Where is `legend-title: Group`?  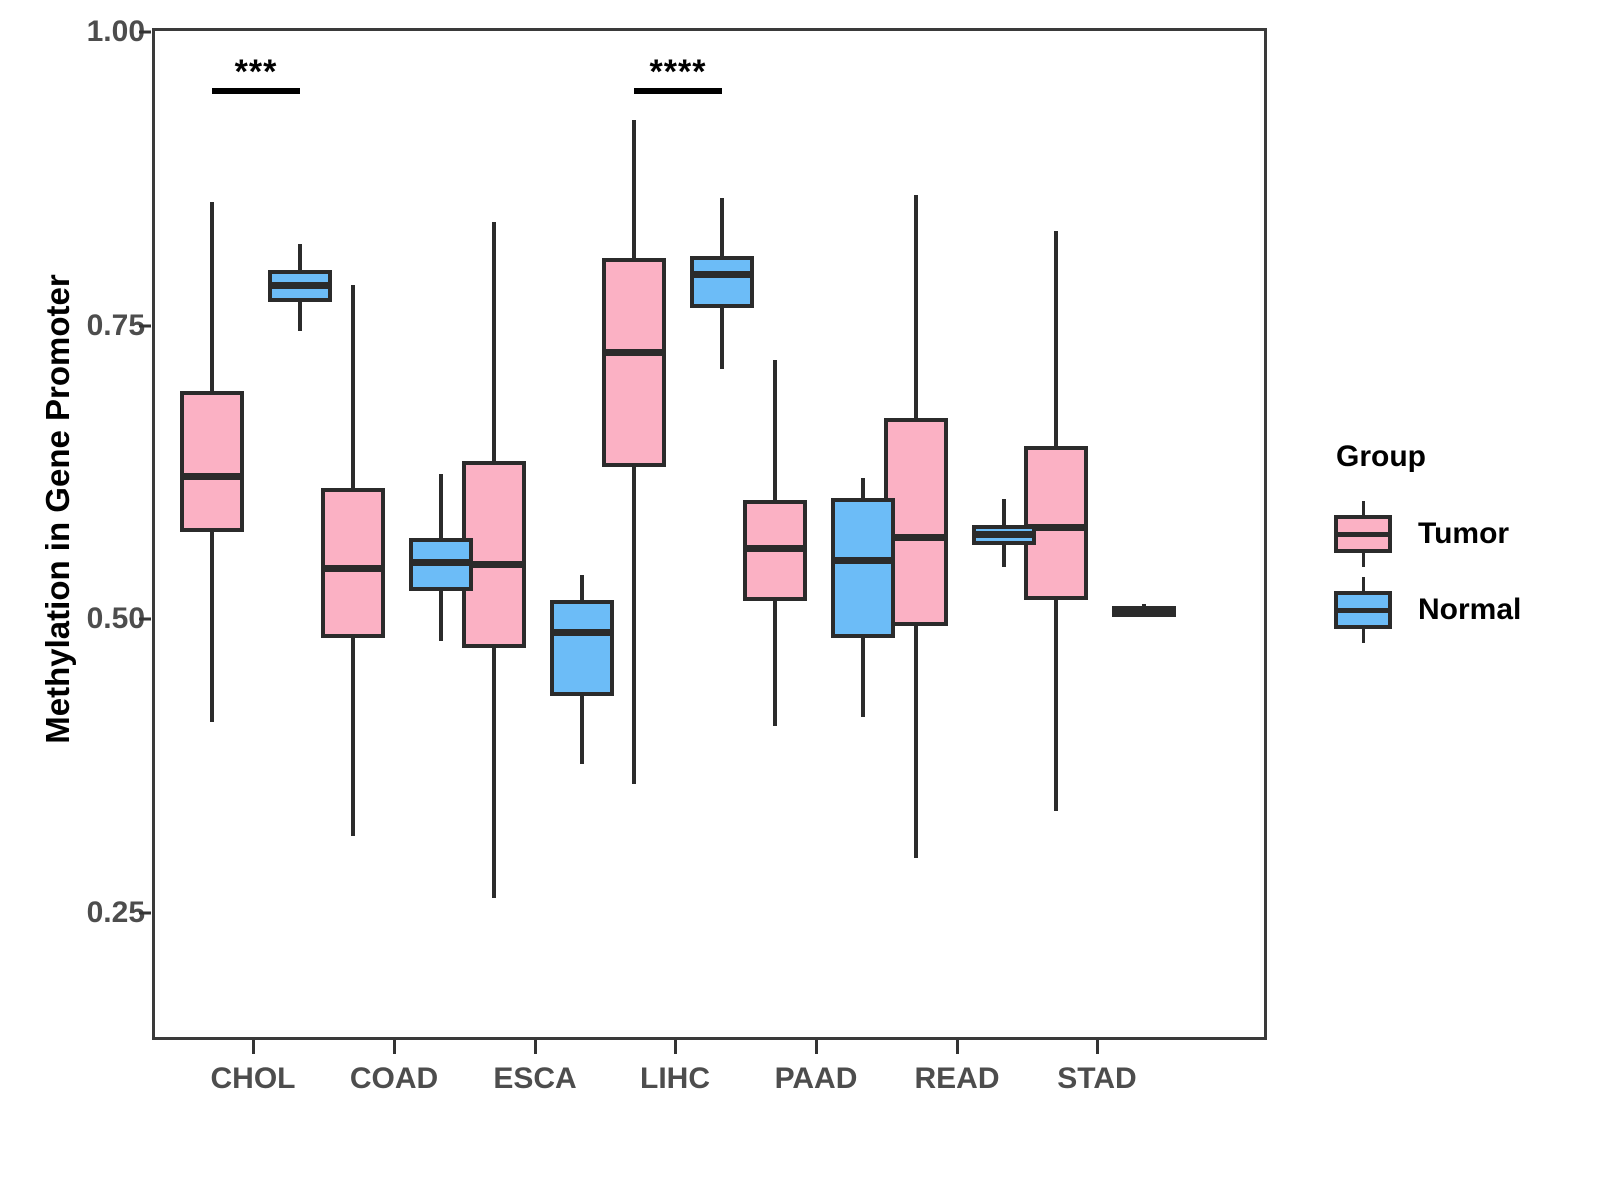
legend-title: Group is located at coordinates (1381, 456).